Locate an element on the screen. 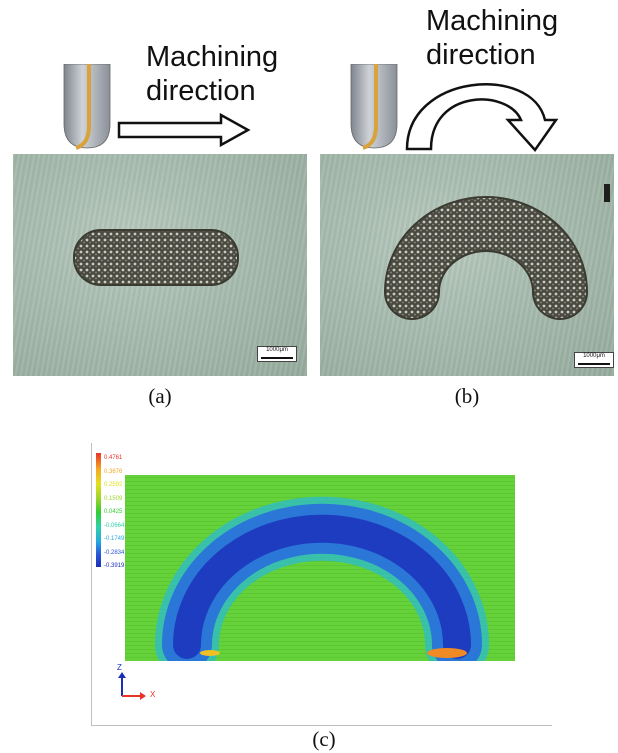 This screenshot has width=618, height=753. direction-label-b: Machining direction is located at coordinates (492, 38).